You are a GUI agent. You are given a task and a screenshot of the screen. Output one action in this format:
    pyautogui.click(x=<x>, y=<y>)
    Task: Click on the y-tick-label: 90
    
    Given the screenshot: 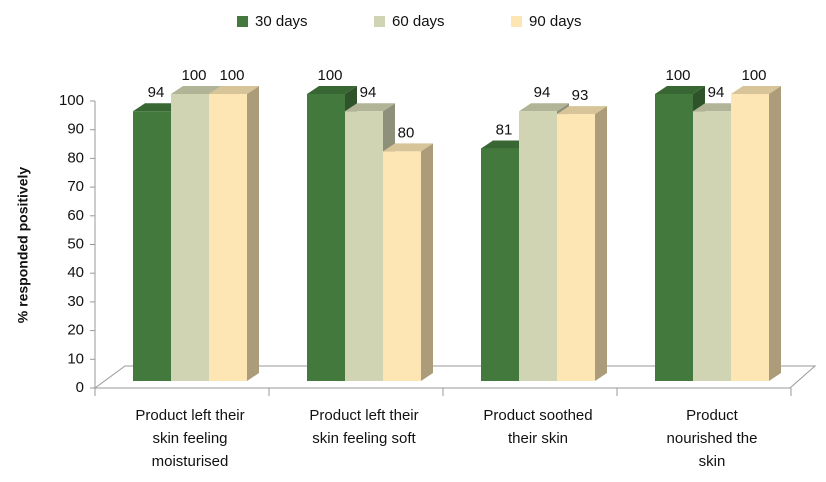 What is the action you would take?
    pyautogui.click(x=75, y=129)
    